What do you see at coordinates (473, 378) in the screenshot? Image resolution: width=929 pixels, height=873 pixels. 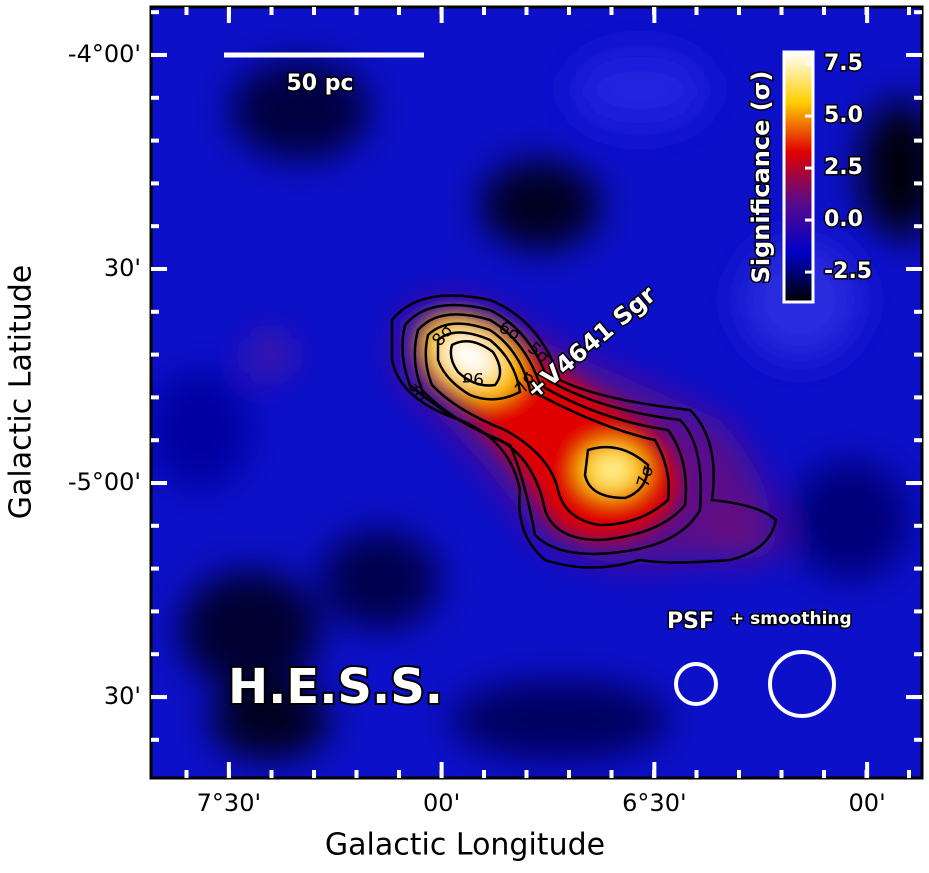 I see `contour-label: 9σ` at bounding box center [473, 378].